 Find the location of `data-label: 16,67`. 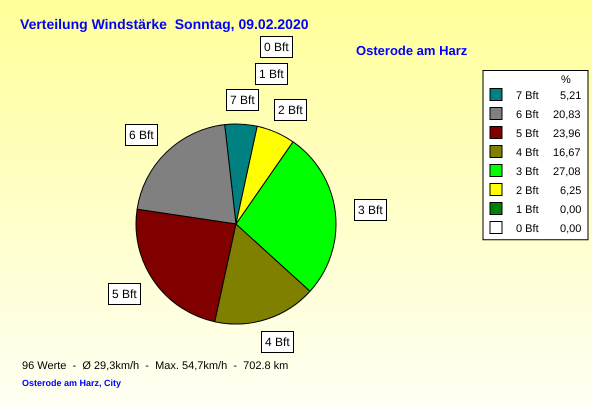

data-label: 16,67 is located at coordinates (567, 153).